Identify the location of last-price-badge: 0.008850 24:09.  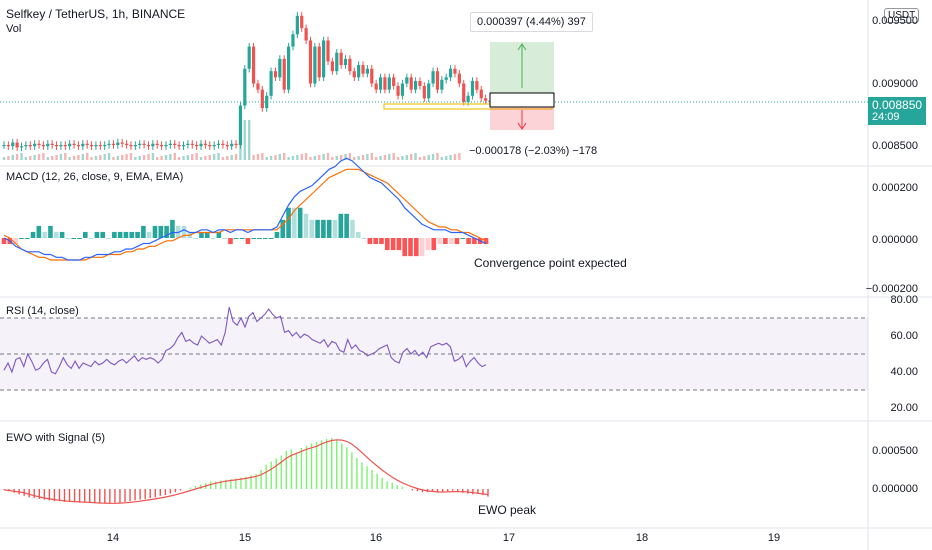
(897, 111).